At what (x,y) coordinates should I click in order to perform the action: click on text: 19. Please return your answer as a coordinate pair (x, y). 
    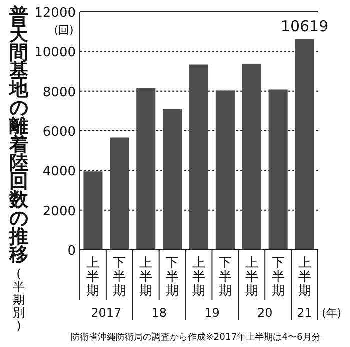
    Looking at the image, I should click on (212, 313).